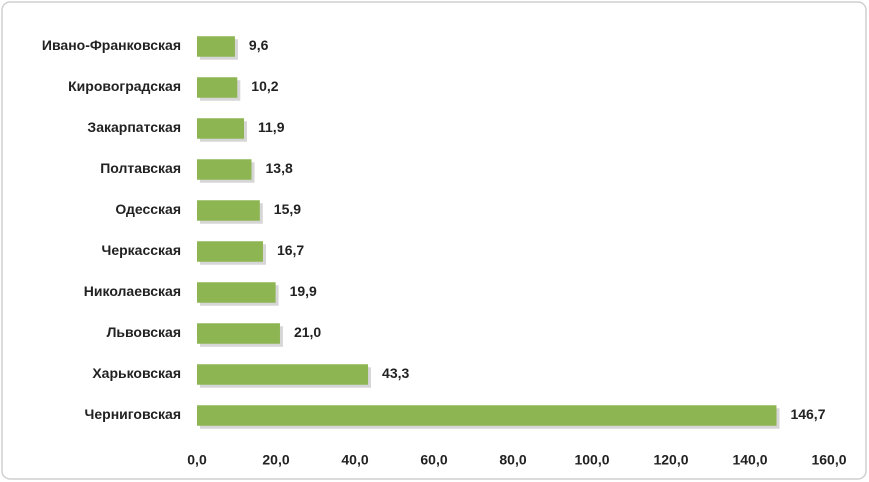  Describe the element at coordinates (133, 414) in the screenshot. I see `y-tick-label: Черниговская` at that location.